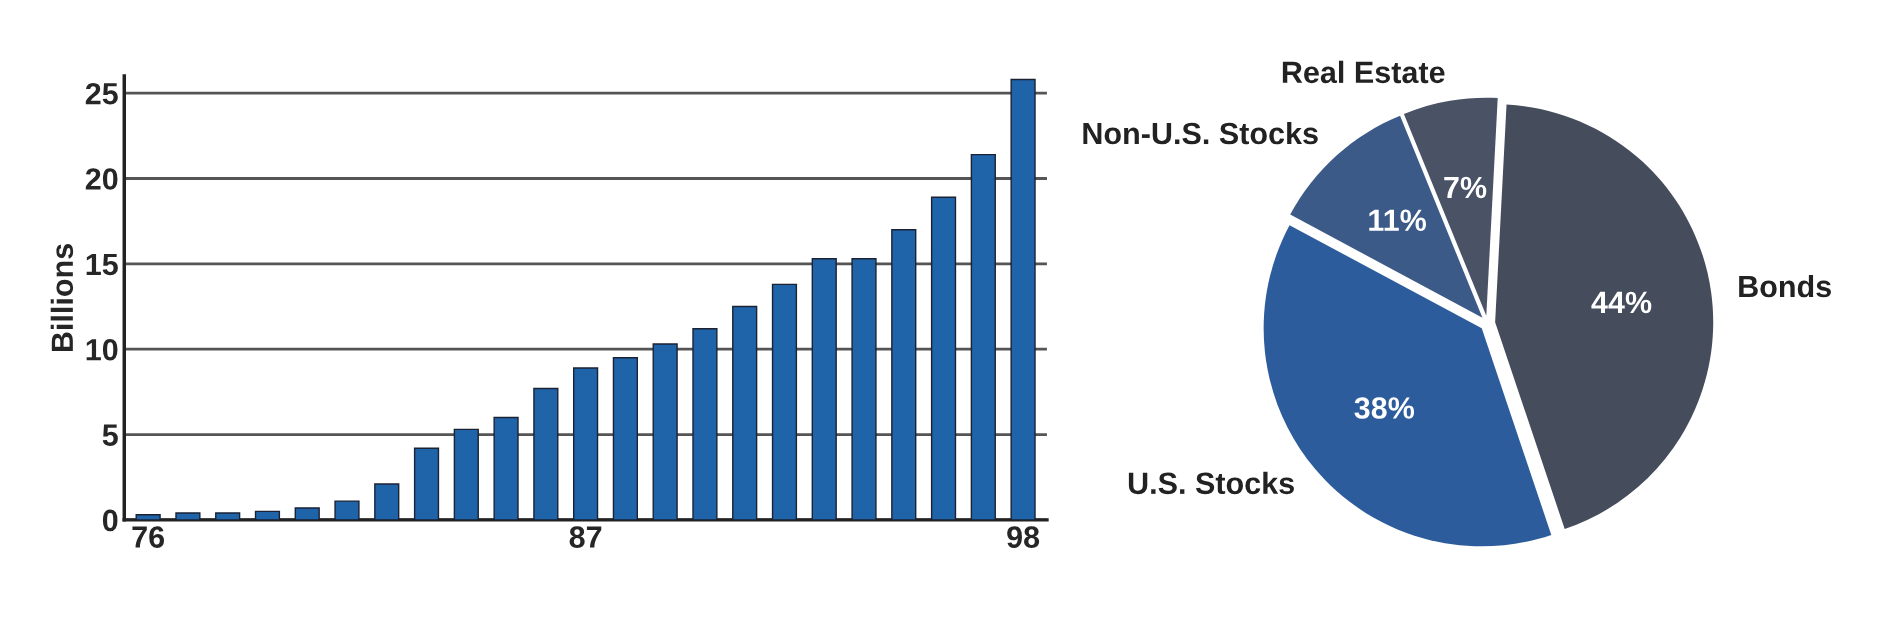 This screenshot has width=1883, height=634. What do you see at coordinates (101, 179) in the screenshot?
I see `y-tick-label: 20` at bounding box center [101, 179].